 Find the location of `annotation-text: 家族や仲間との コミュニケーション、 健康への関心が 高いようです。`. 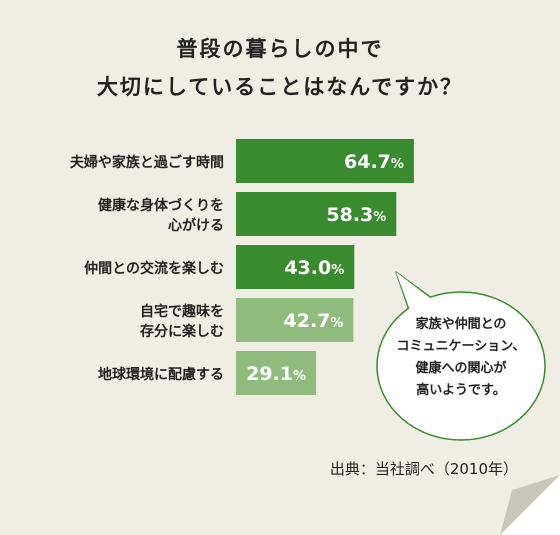

annotation-text: 家族や仲間との コミュニケーション、 健康への関心が 高いようです。 is located at coordinates (461, 358).